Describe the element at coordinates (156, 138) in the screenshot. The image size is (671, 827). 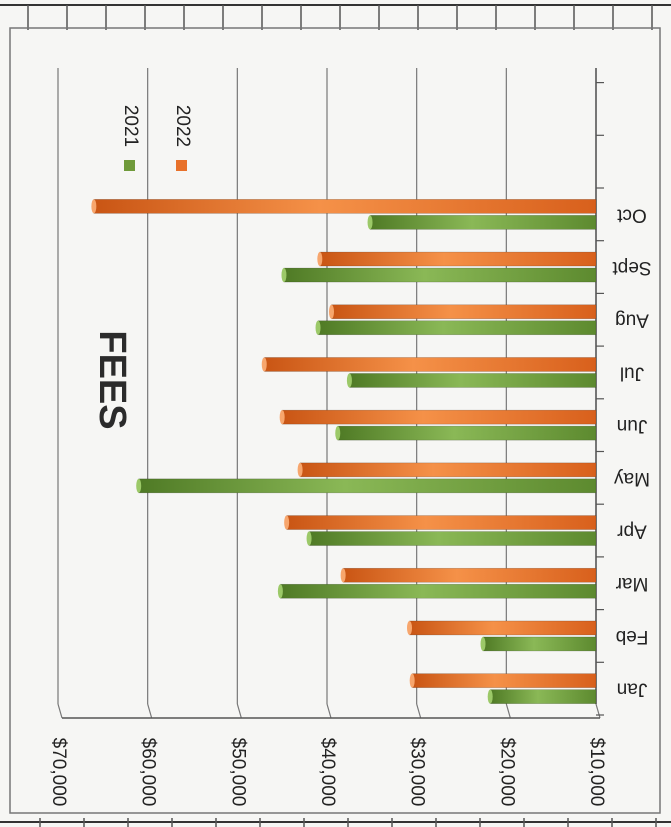
I see `legend: 2021 2022` at that location.